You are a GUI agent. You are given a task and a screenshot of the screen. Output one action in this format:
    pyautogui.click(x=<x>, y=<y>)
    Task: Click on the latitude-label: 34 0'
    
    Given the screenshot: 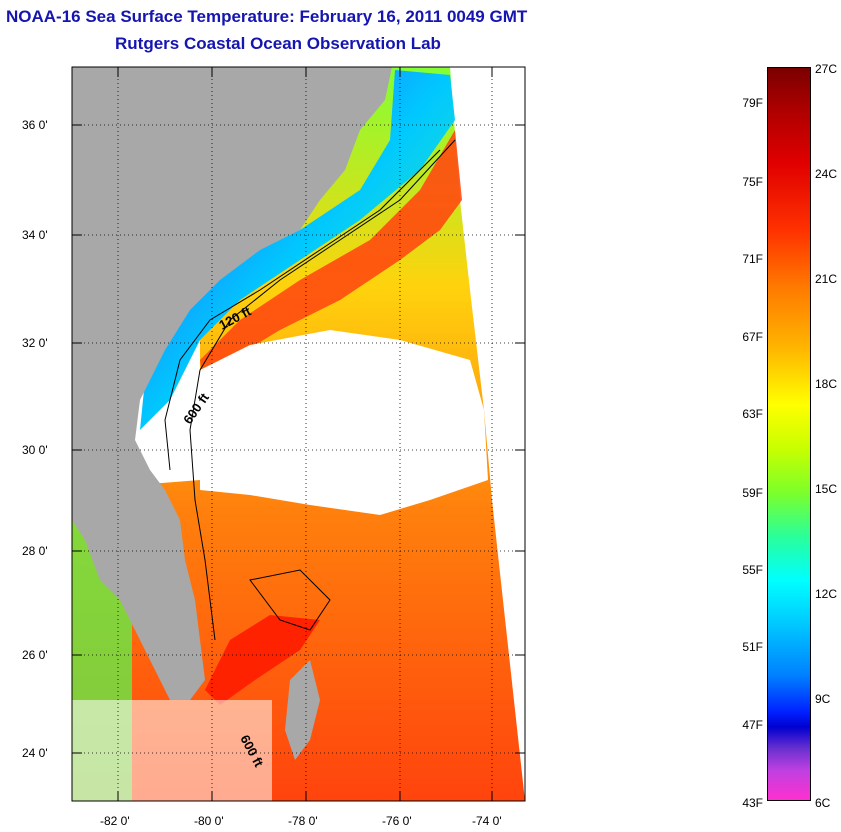 What is the action you would take?
    pyautogui.click(x=35, y=235)
    